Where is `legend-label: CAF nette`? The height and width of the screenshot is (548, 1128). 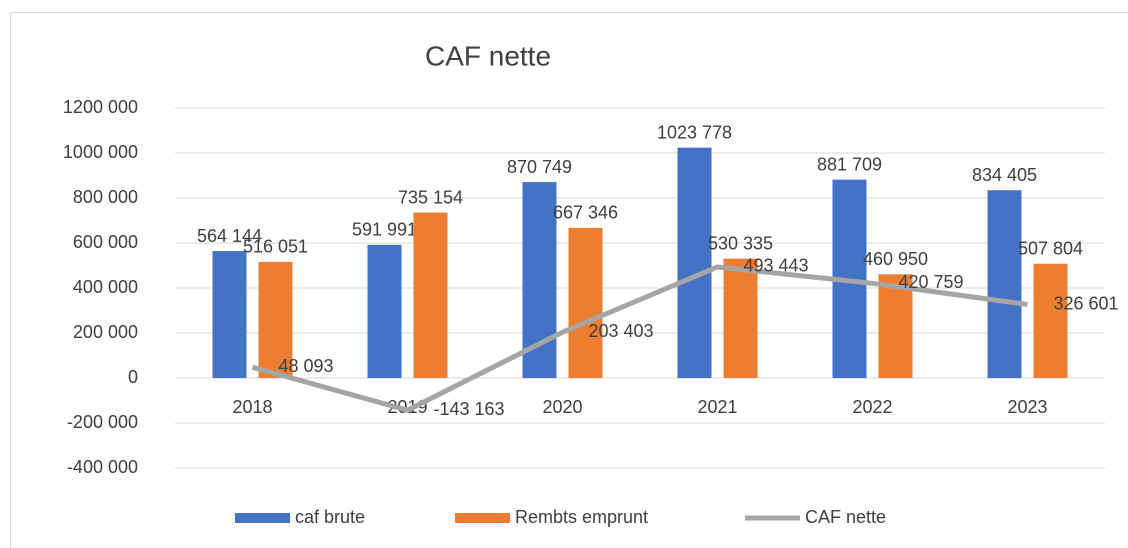
legend-label: CAF nette is located at coordinates (845, 517).